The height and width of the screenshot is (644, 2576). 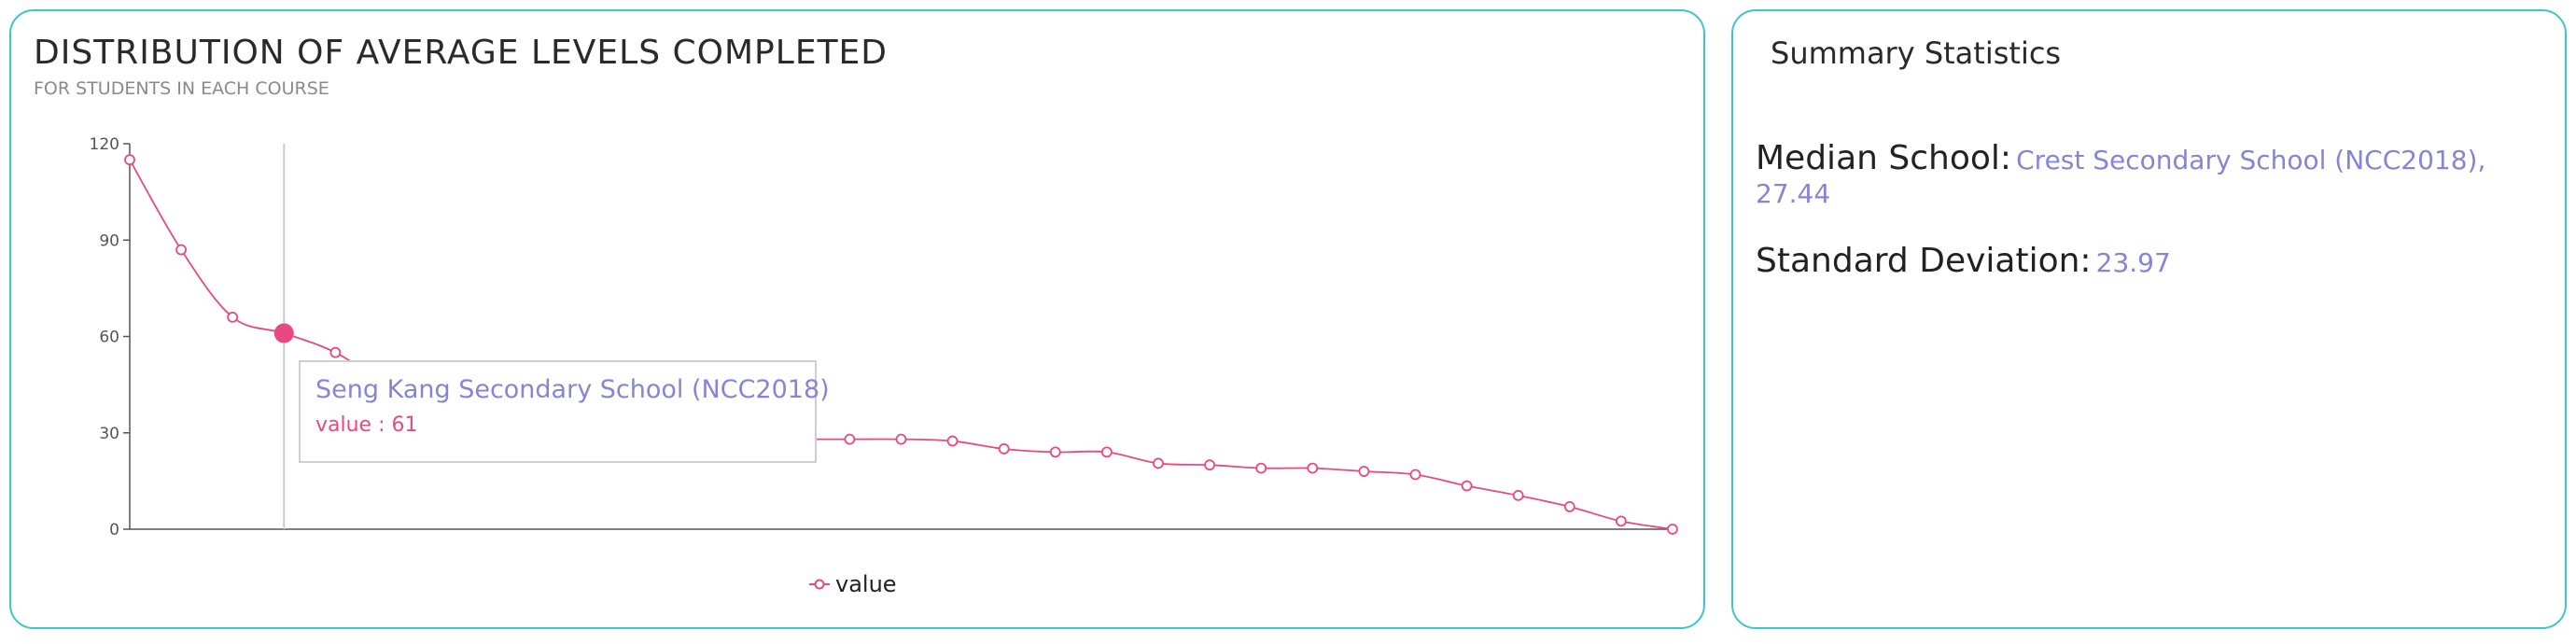 What do you see at coordinates (1916, 53) in the screenshot?
I see `stats-title: Summary Statistics` at bounding box center [1916, 53].